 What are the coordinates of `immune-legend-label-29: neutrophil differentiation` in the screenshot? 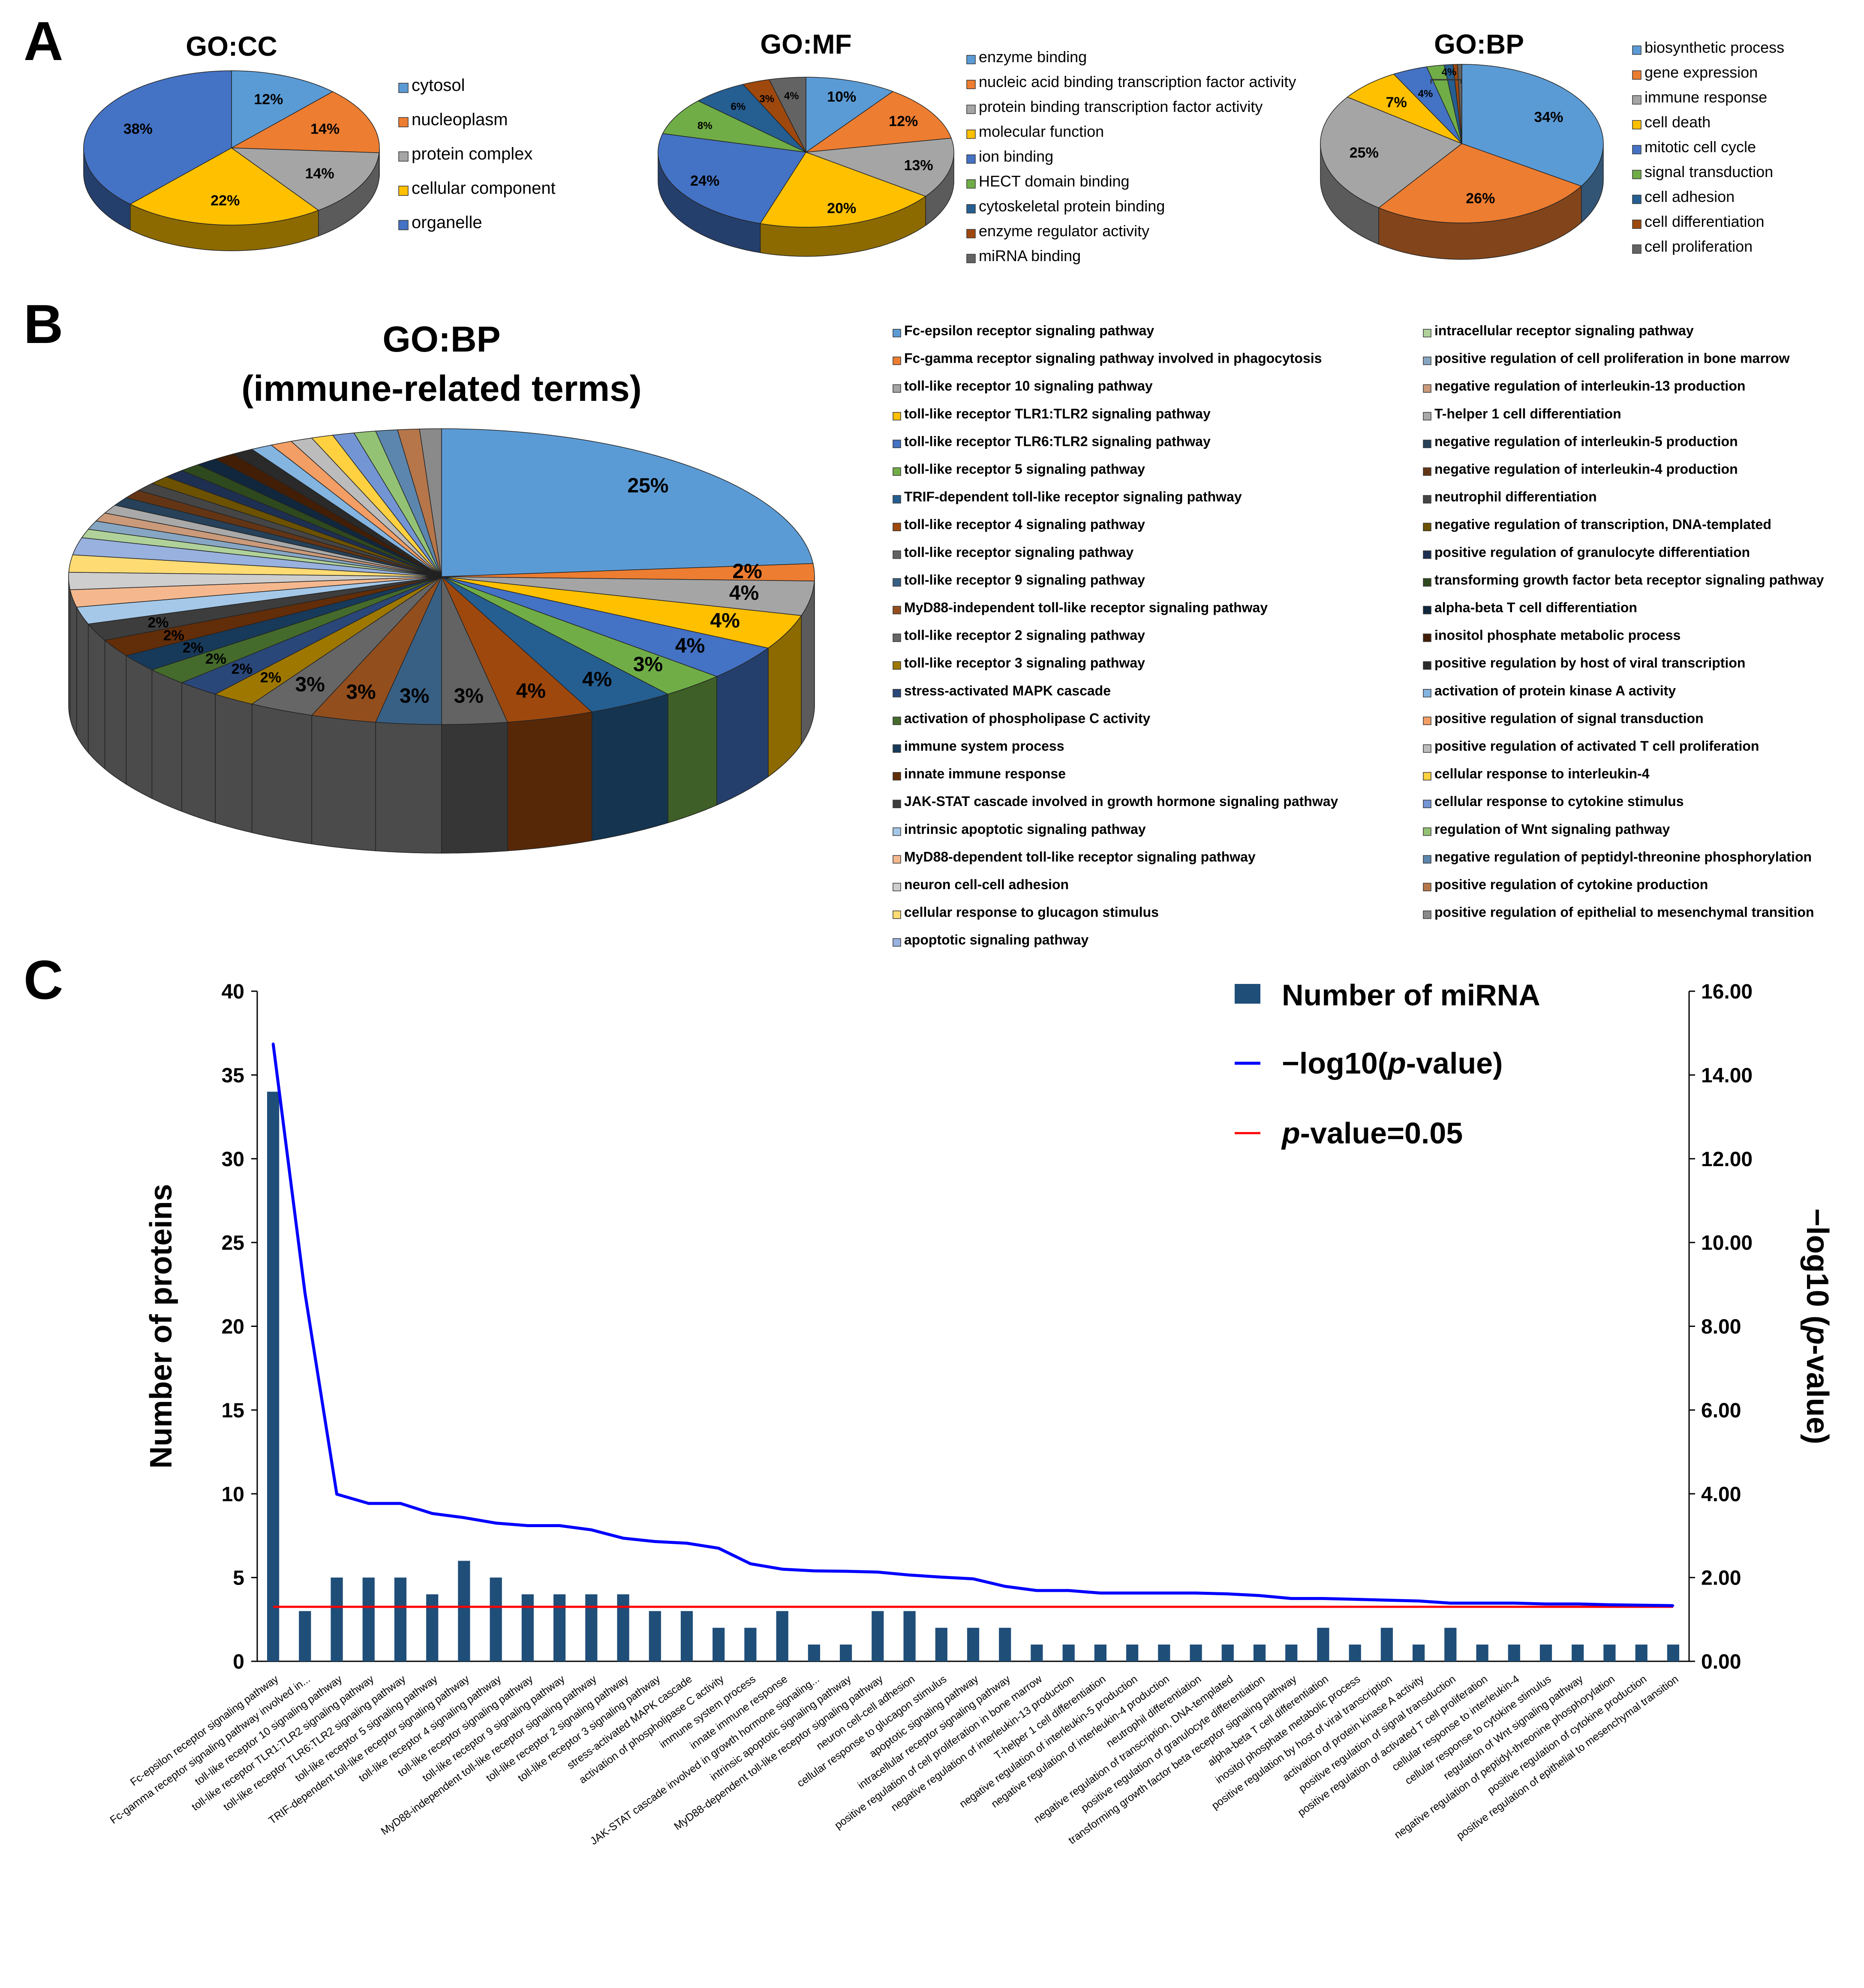 It's located at (1515, 497).